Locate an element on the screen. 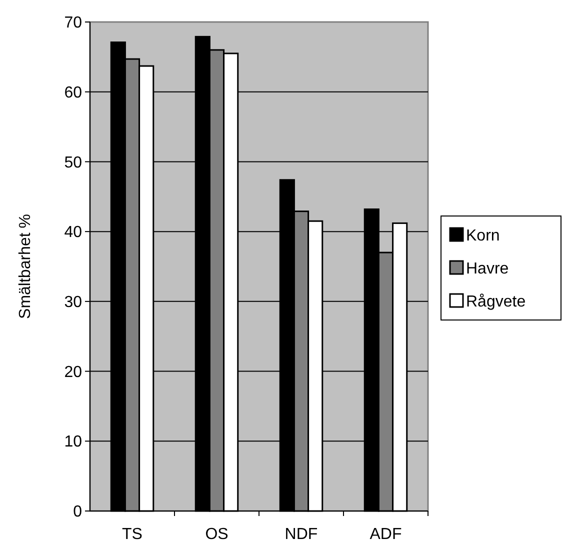  y-tick-label: 0 is located at coordinates (77, 512).